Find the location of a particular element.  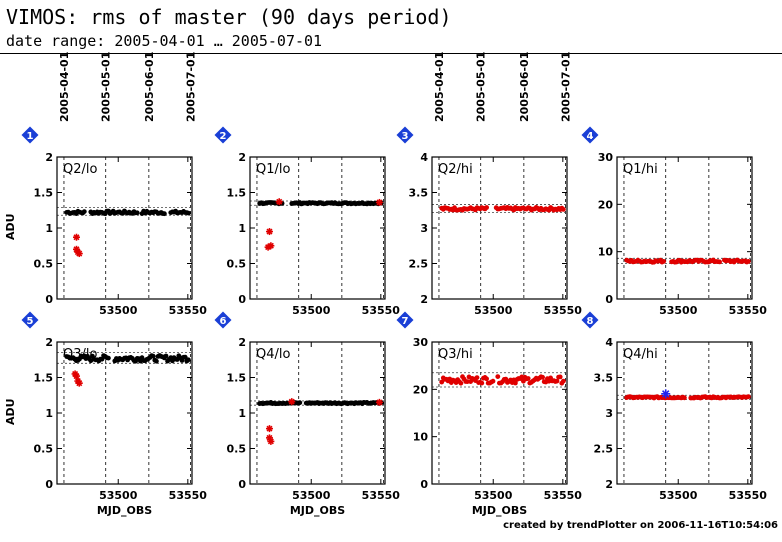

panel-7: 7 0 10 20 30 53500 53550 Q3/hi is located at coordinates (489, 406).